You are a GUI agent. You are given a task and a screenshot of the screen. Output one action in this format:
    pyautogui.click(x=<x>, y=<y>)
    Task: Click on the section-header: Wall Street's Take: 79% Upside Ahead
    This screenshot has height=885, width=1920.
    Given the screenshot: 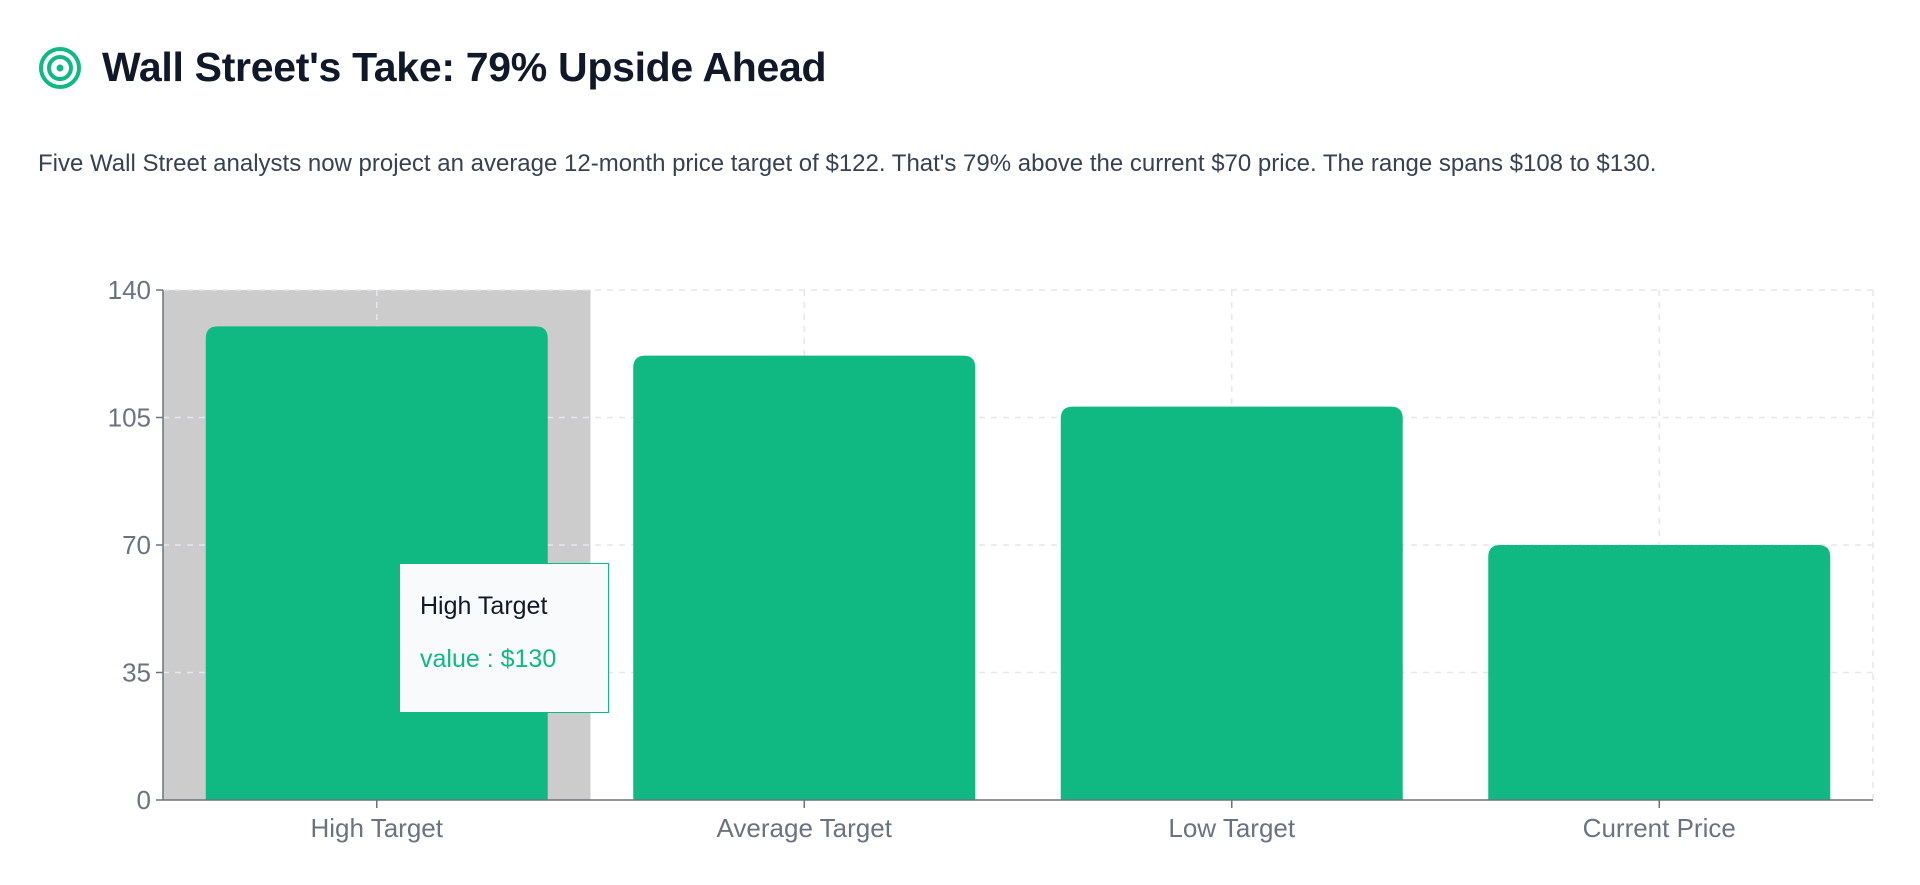 What is the action you would take?
    pyautogui.click(x=432, y=67)
    